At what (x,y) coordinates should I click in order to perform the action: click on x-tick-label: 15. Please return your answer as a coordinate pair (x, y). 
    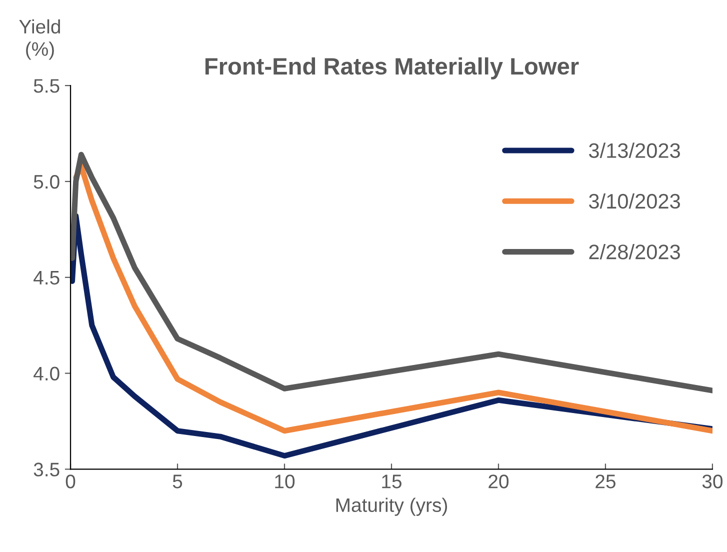
    Looking at the image, I should click on (392, 481).